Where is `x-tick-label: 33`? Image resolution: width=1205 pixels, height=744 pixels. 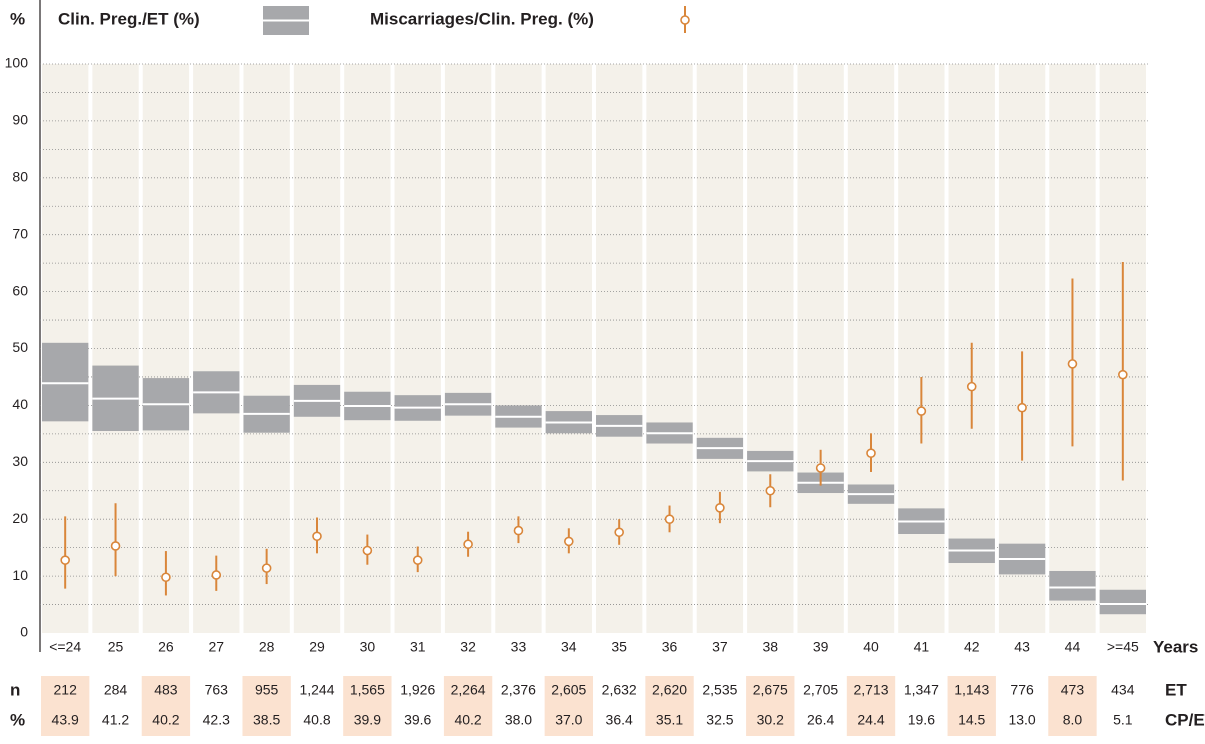 x-tick-label: 33 is located at coordinates (519, 647).